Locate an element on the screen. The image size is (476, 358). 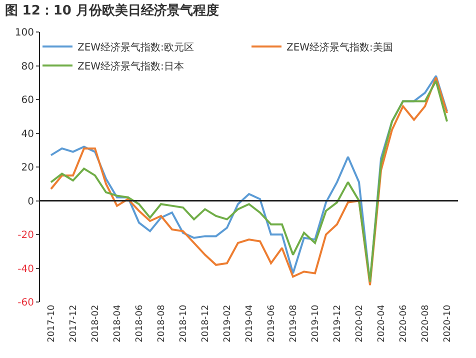
x-tick-label: 2017-10 is located at coordinates (51, 323).